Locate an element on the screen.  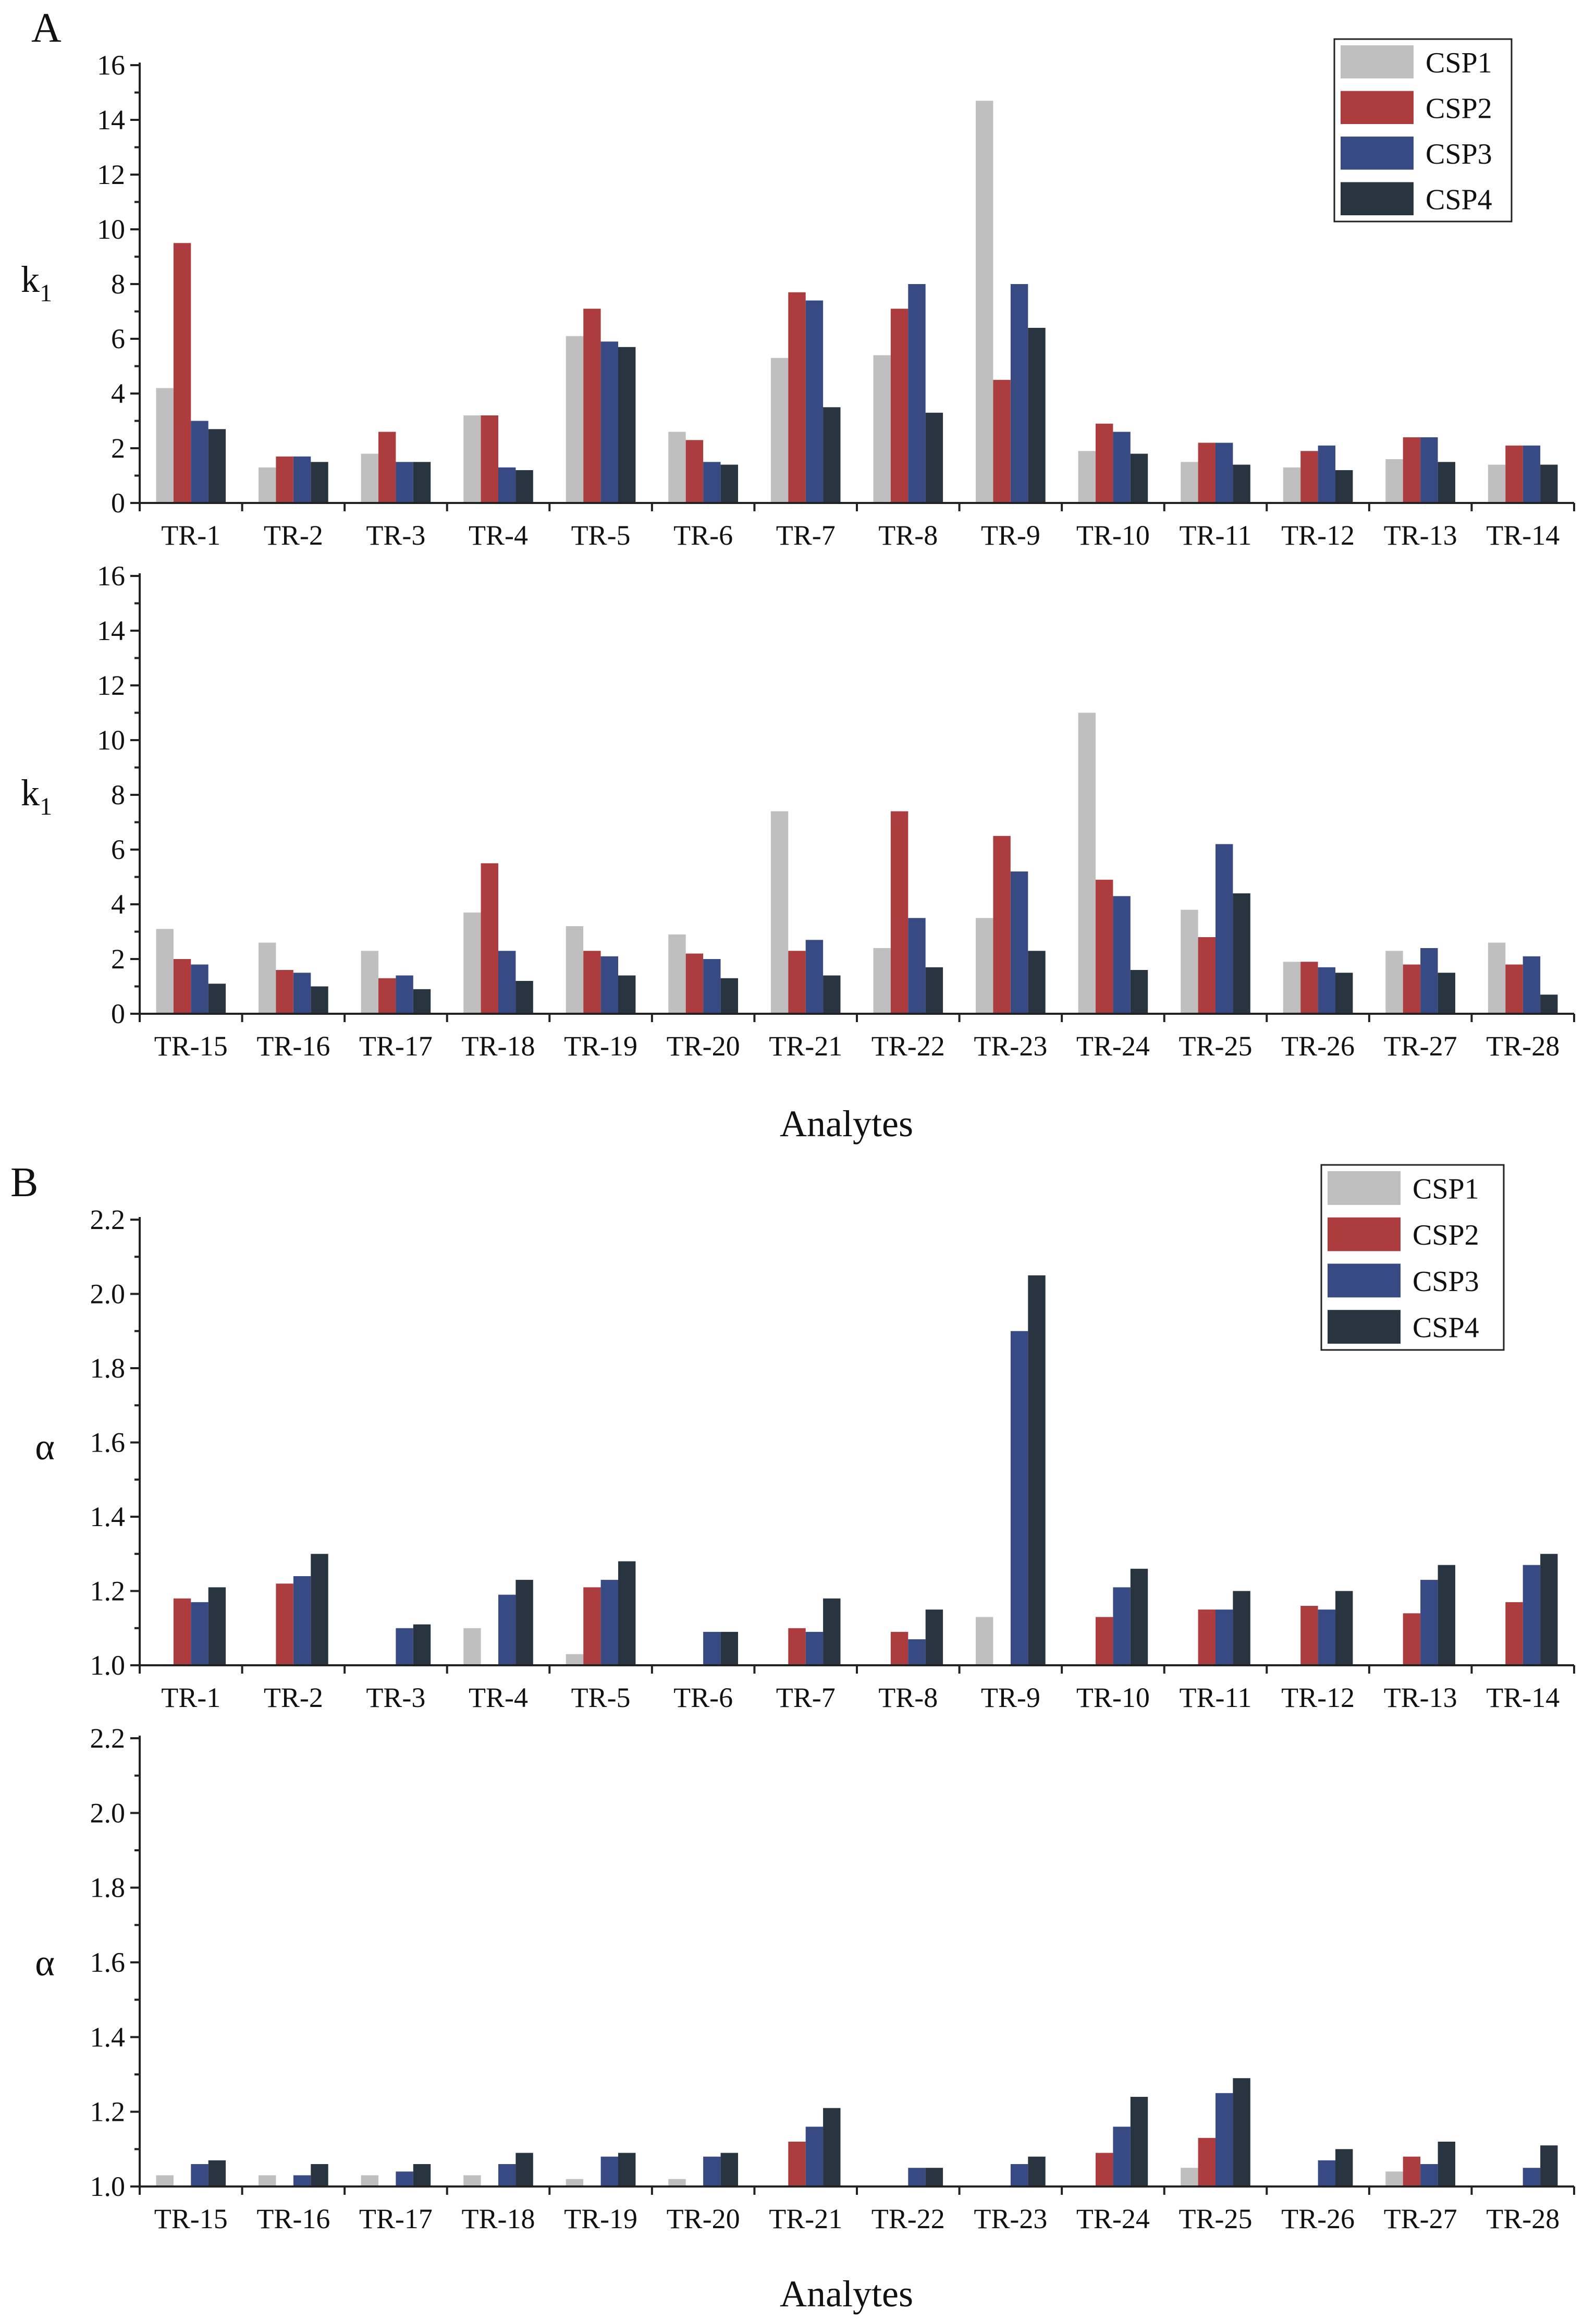
x-tick-label: TR-13 is located at coordinates (1421, 535).